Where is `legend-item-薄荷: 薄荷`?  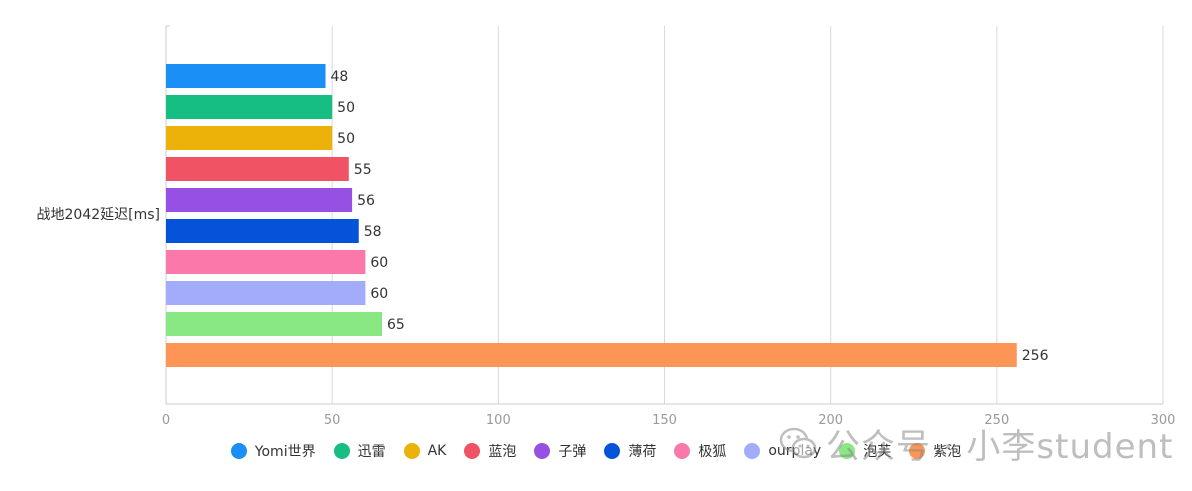 legend-item-薄荷: 薄荷 is located at coordinates (630, 451).